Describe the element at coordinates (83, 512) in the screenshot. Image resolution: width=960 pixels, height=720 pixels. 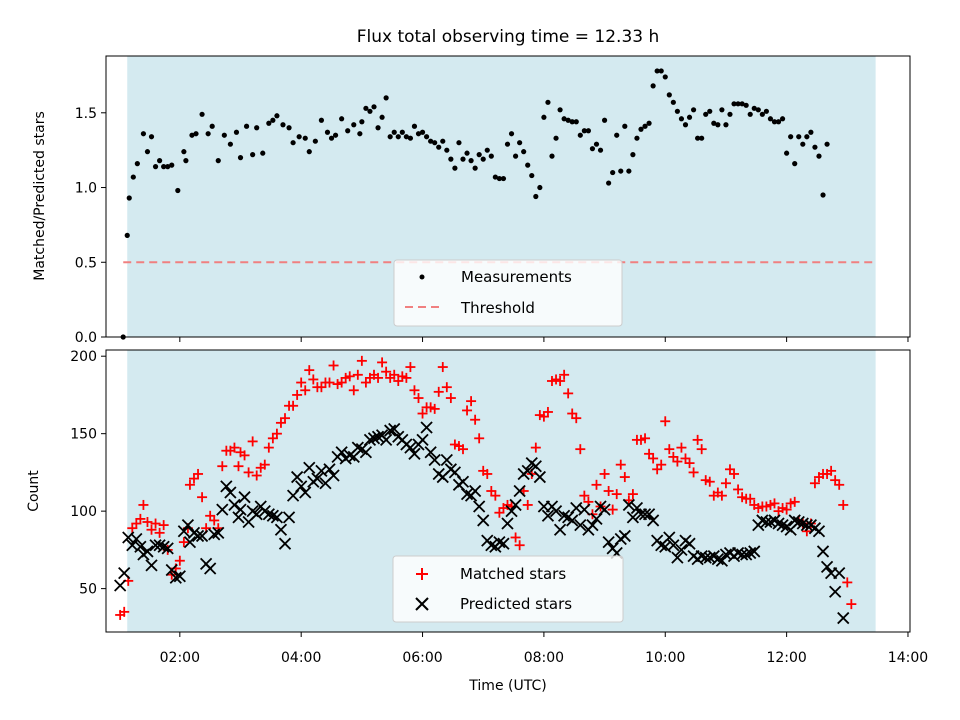
I see `bottom-y-tick-label: 100` at that location.